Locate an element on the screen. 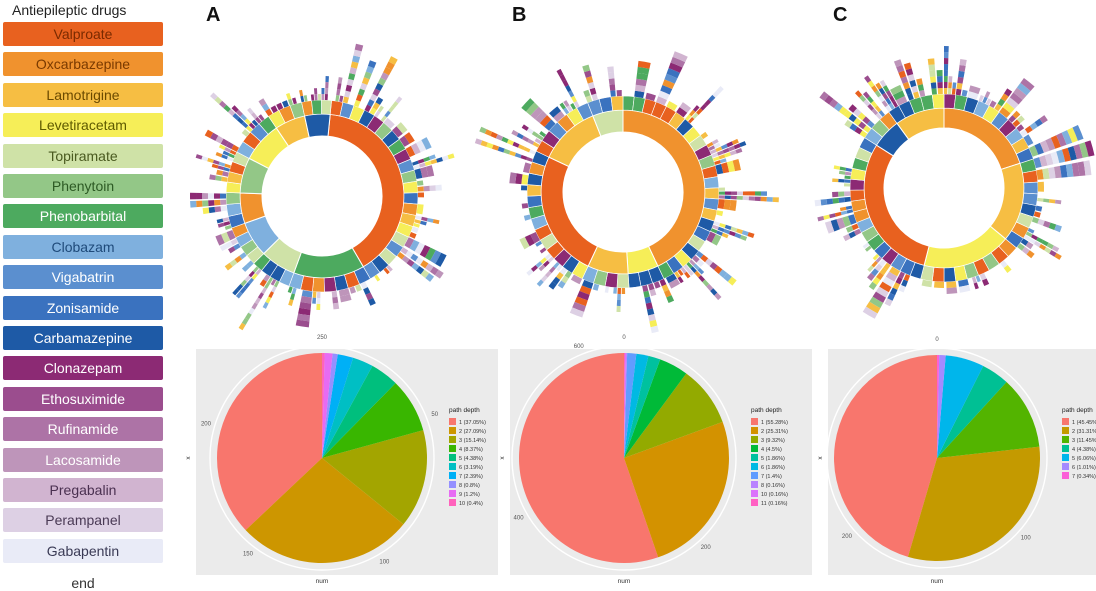  legend-item-lamotrigine: Lamotrigine is located at coordinates (83, 94).